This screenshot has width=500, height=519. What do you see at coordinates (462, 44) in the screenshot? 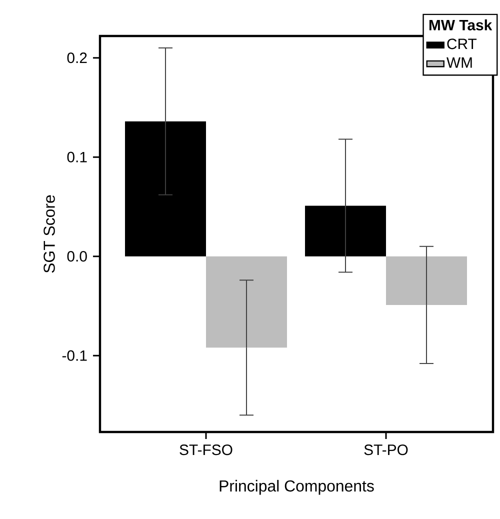
I see `legend-label: CRT` at bounding box center [462, 44].